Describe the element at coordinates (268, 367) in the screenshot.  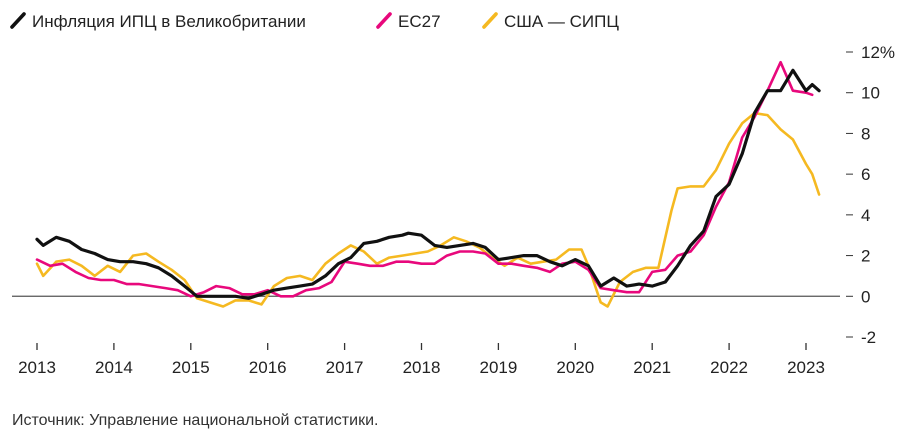
I see `x-tick-label: 2016` at that location.